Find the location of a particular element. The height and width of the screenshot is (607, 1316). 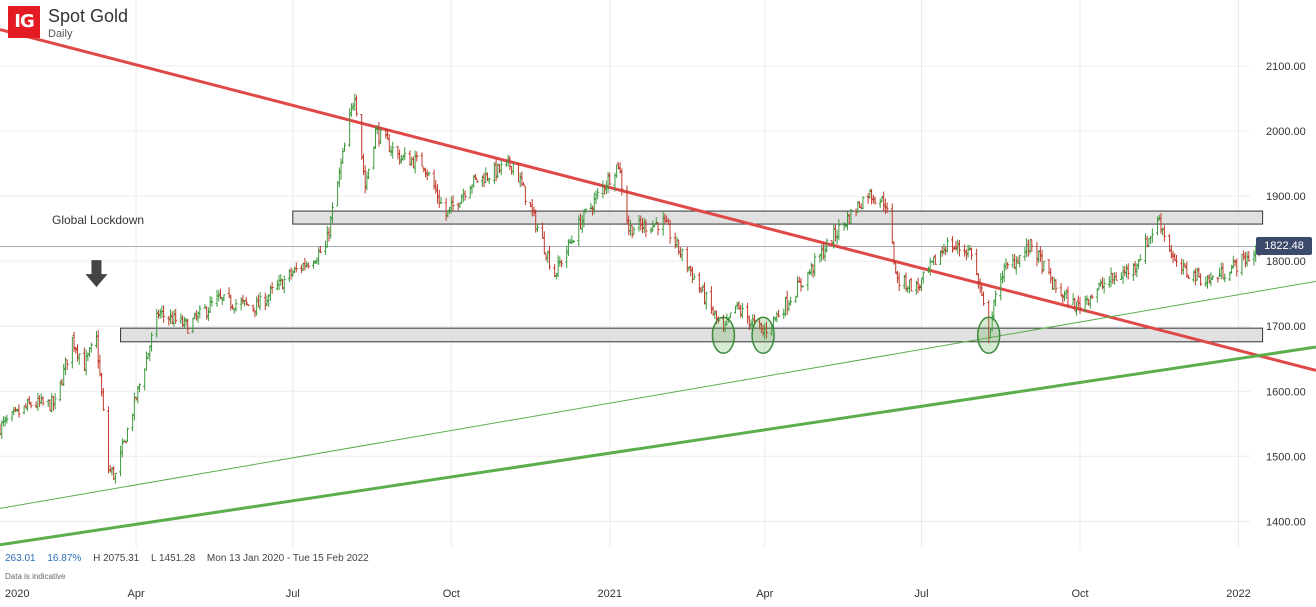

stat-range: Mon 13 Jan 2020 - Tue 15 Feb 2022 is located at coordinates (287, 558).